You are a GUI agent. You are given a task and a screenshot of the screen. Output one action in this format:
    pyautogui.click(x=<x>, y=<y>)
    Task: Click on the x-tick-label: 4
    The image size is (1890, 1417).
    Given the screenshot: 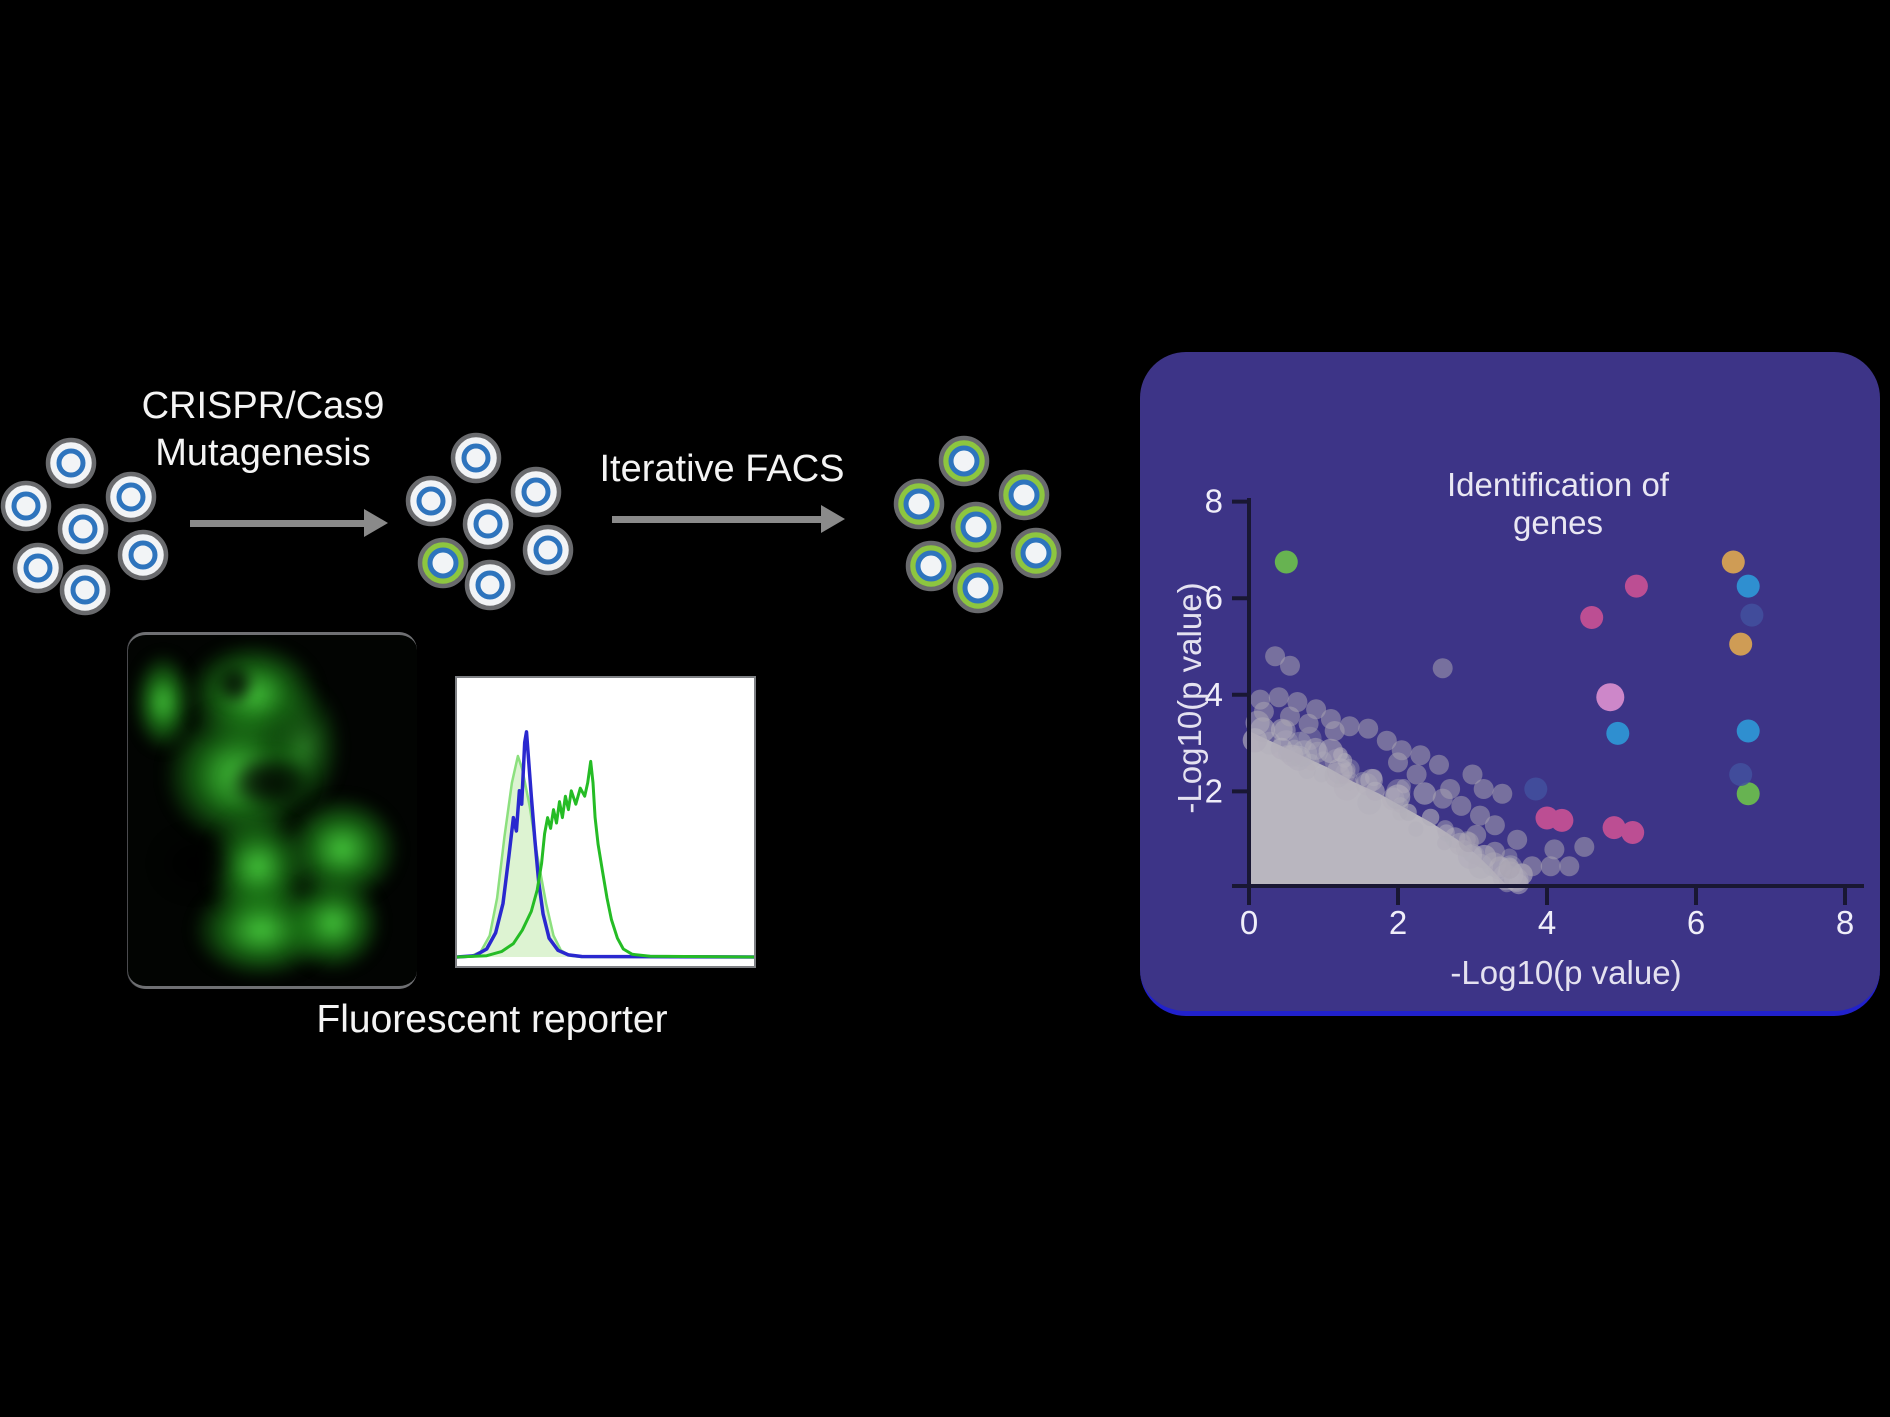 What is the action you would take?
    pyautogui.click(x=1547, y=922)
    